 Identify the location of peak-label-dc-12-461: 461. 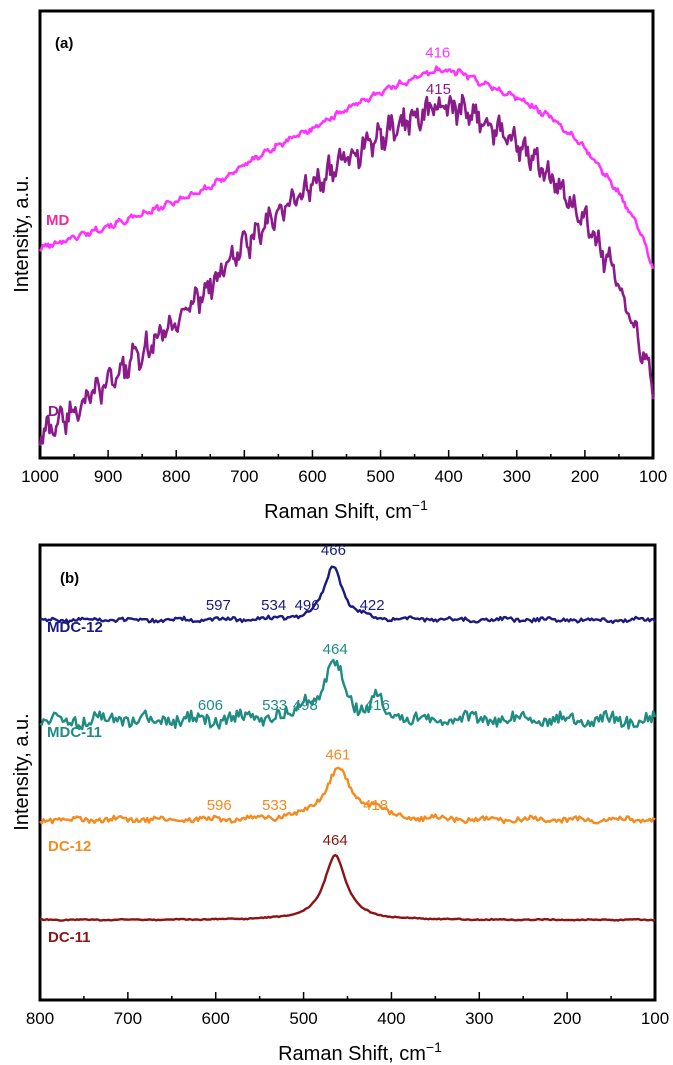
(337, 755).